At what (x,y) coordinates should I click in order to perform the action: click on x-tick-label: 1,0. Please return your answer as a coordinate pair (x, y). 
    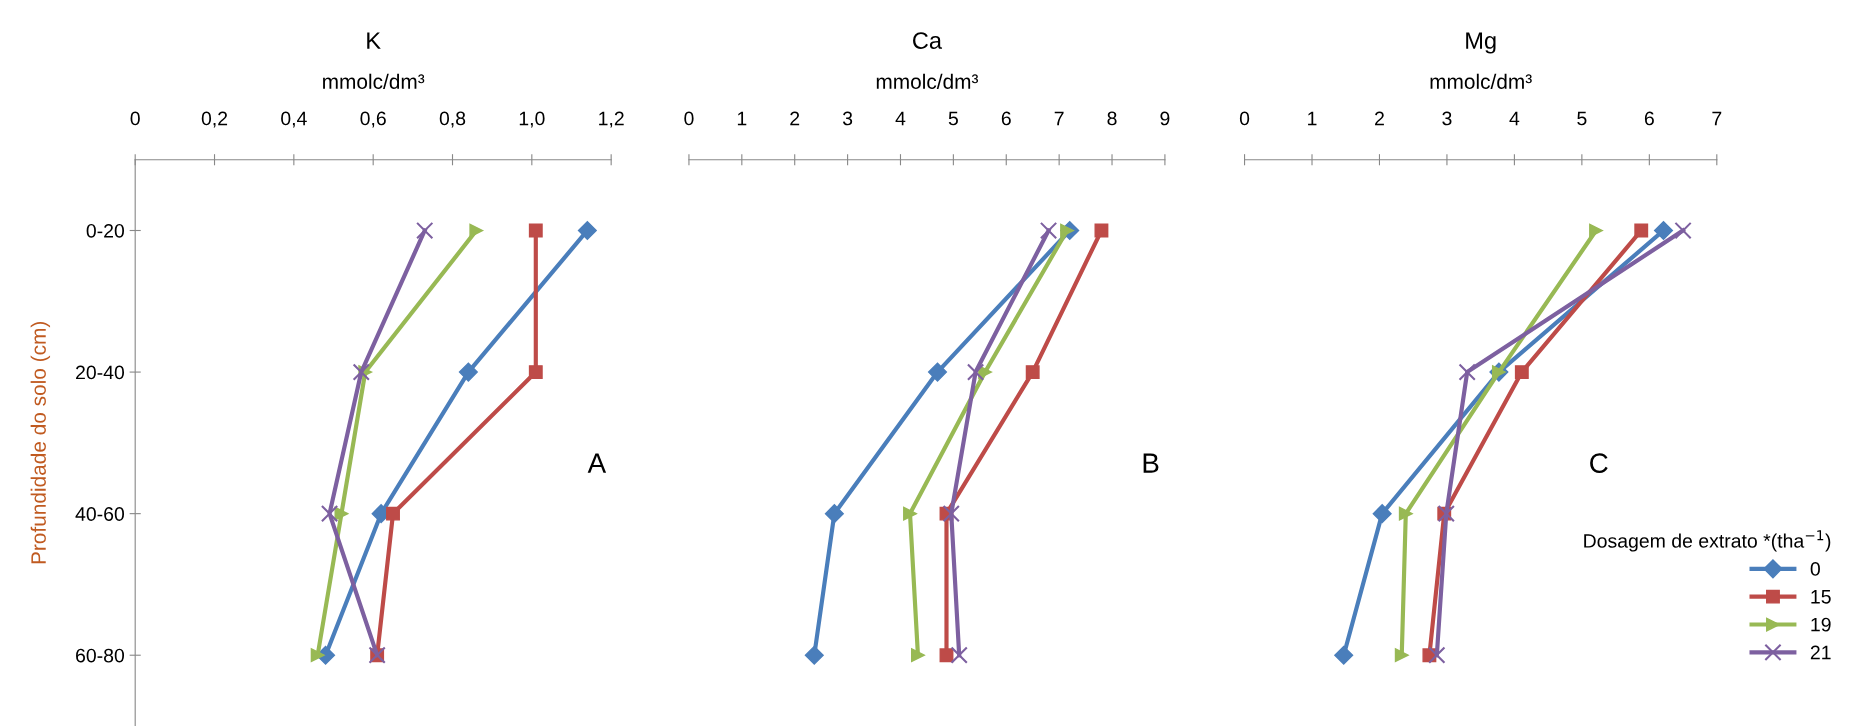
    Looking at the image, I should click on (532, 119).